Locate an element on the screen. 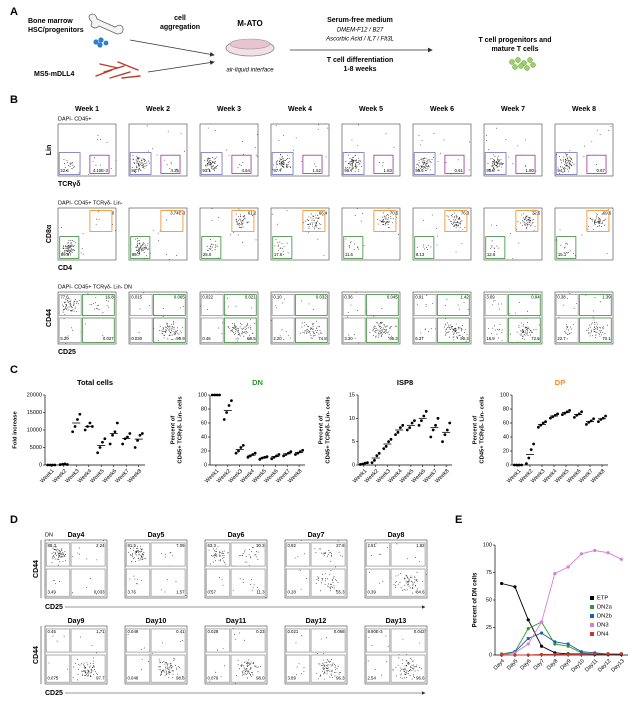 This screenshot has width=639, height=714. gate-value: 99.3 is located at coordinates (393, 338).